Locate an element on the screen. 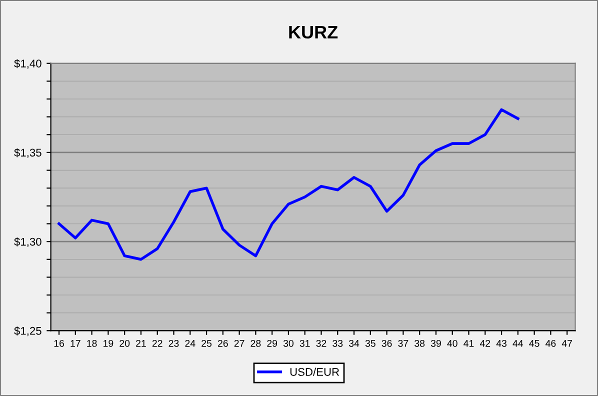  x-tick-label: 19 is located at coordinates (109, 343).